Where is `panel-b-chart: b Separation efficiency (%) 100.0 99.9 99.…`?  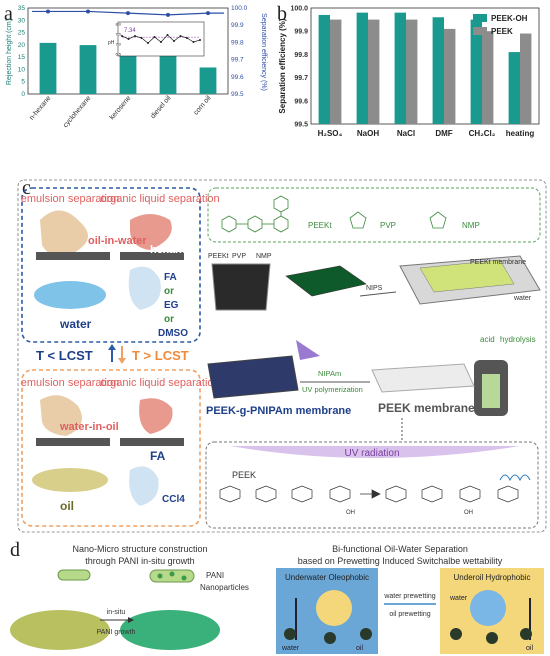 panel-b-chart: b Separation efficiency (%) 100.0 99.9 99.… is located at coordinates (408, 70).